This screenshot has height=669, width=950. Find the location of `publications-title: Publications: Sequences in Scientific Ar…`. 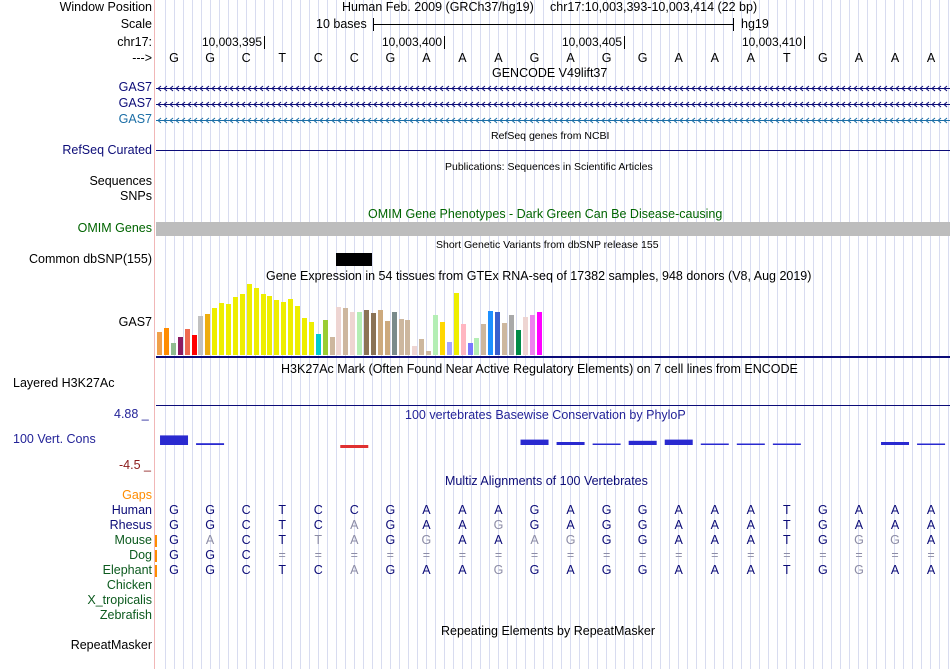

publications-title: Publications: Sequences in Scientific Ar… is located at coordinates (549, 167).